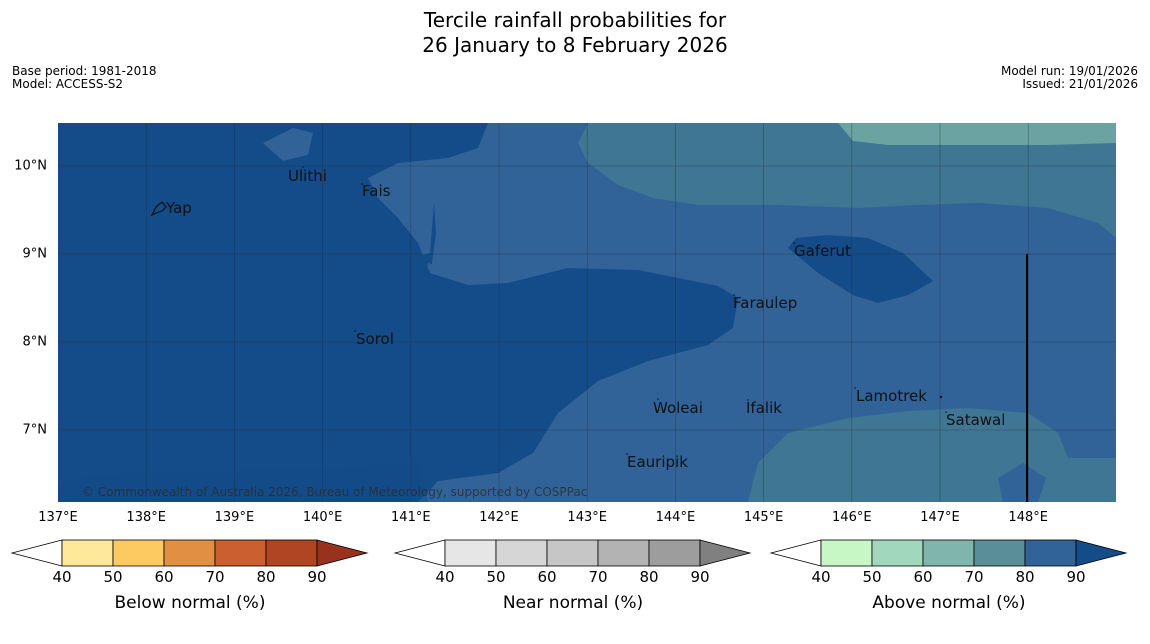 The image size is (1150, 644). I want to click on latitude-label: 8°N, so click(35, 342).